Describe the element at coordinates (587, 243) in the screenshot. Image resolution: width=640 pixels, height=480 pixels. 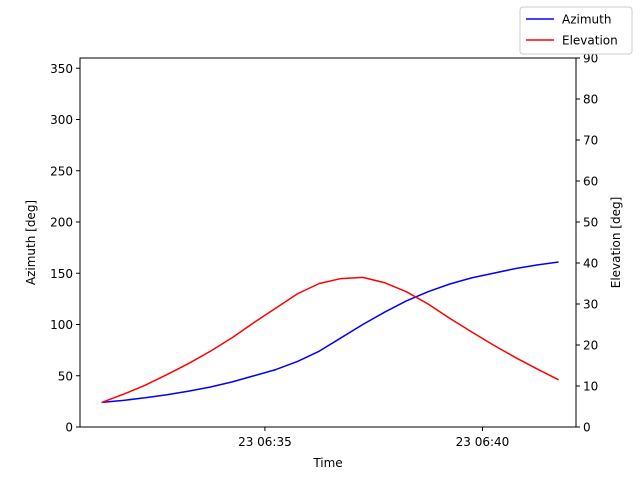
I see `y-right-axis: 0 10 20 30 40 50 60 70 80 90` at that location.